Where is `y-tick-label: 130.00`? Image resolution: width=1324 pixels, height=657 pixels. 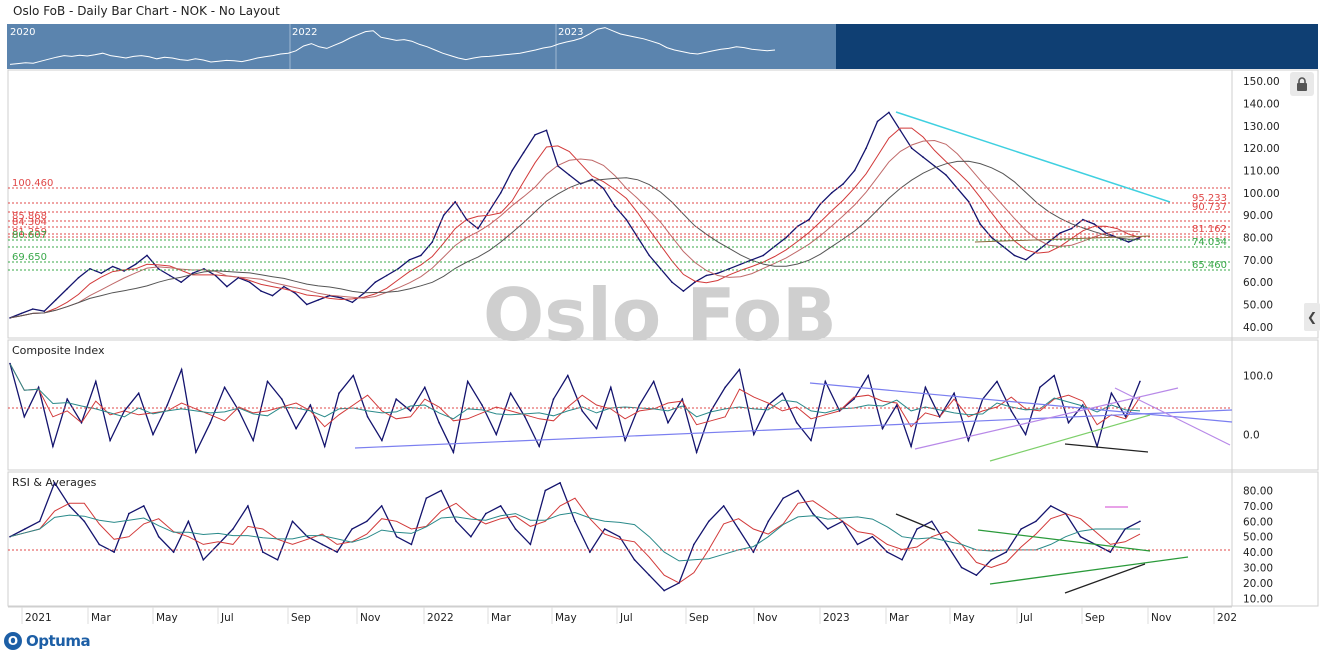 y-tick-label: 130.00 is located at coordinates (1261, 127).